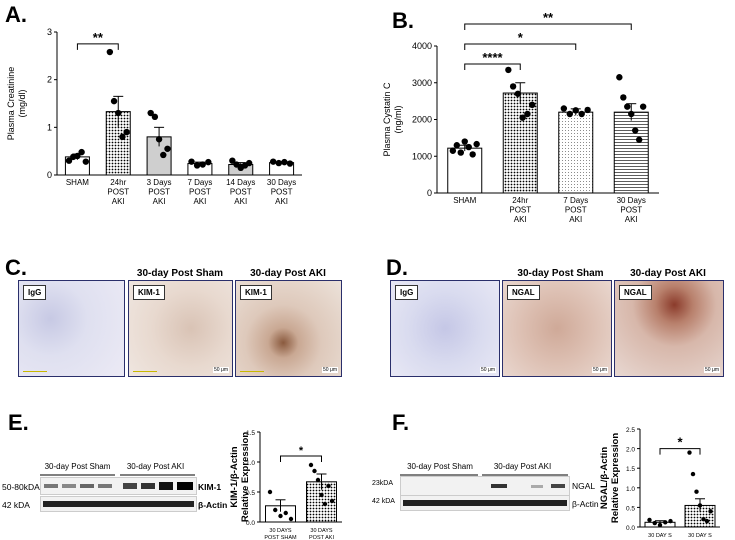 The height and width of the screenshot is (540, 735). What do you see at coordinates (256, 292) in the screenshot?
I see `histo-tag: KIM-1` at bounding box center [256, 292].